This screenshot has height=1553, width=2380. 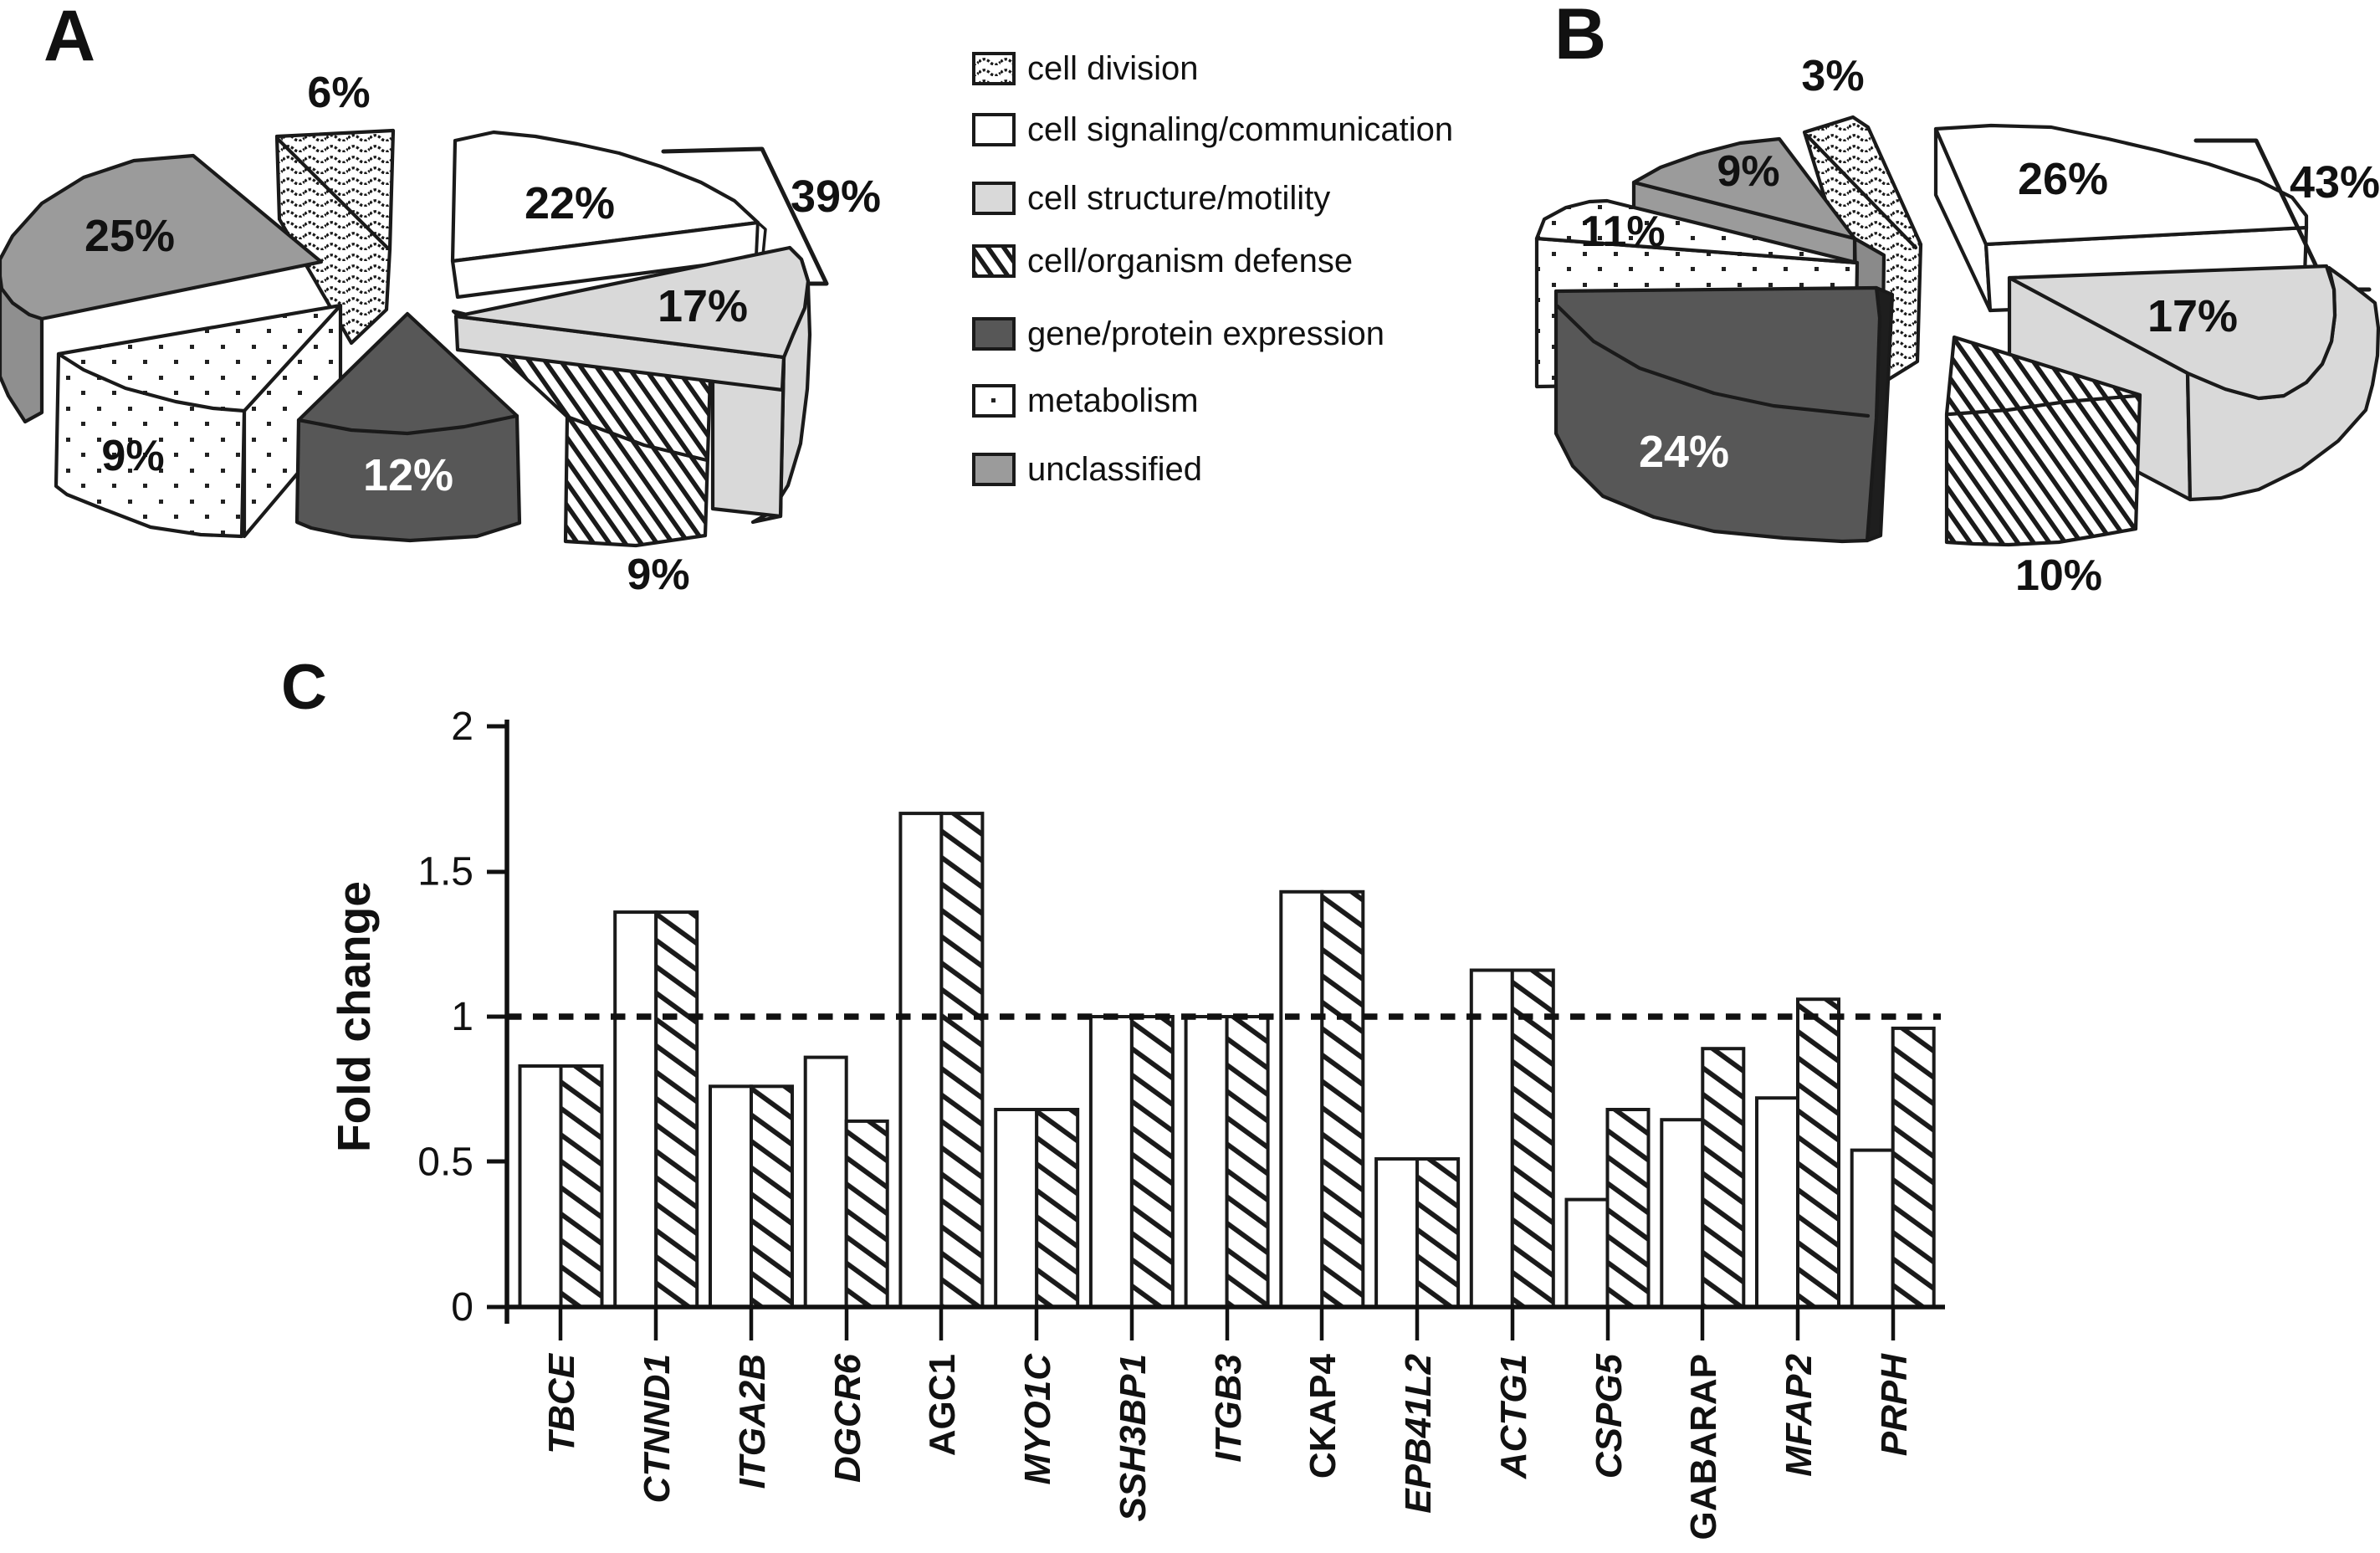 I want to click on svg-text: DGCR6, so click(x=847, y=1418).